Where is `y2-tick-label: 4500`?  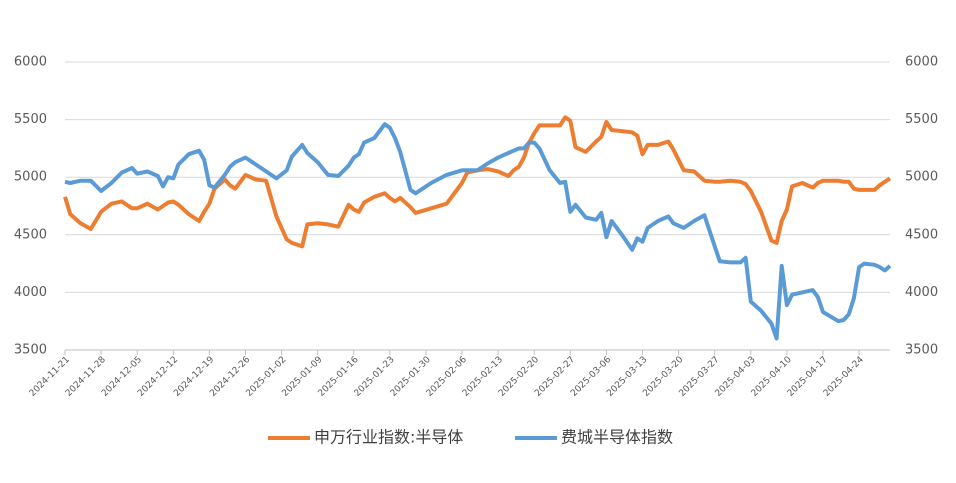 y2-tick-label: 4500 is located at coordinates (921, 234).